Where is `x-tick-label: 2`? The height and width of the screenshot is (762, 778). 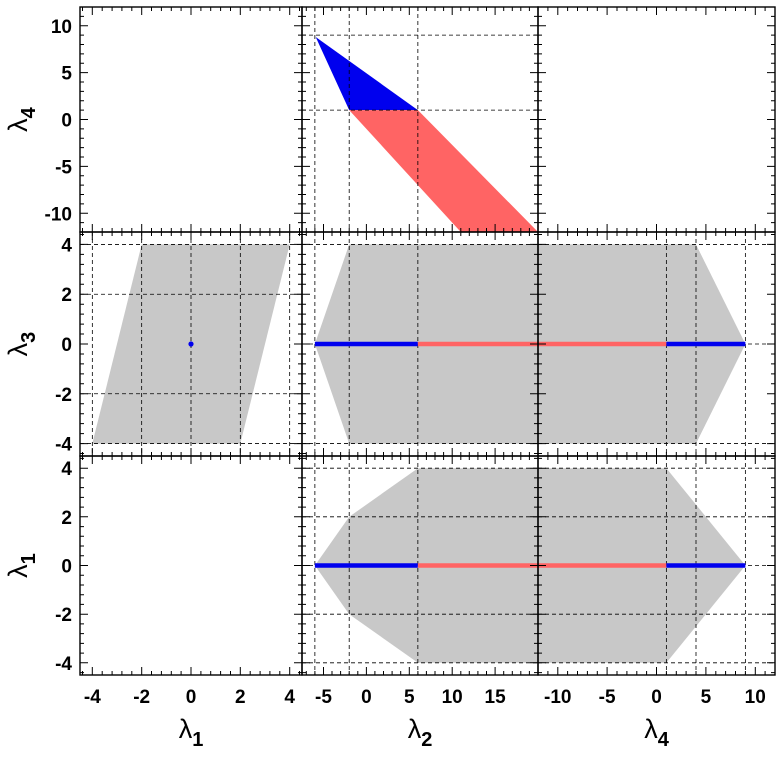
x-tick-label: 2 is located at coordinates (240, 697).